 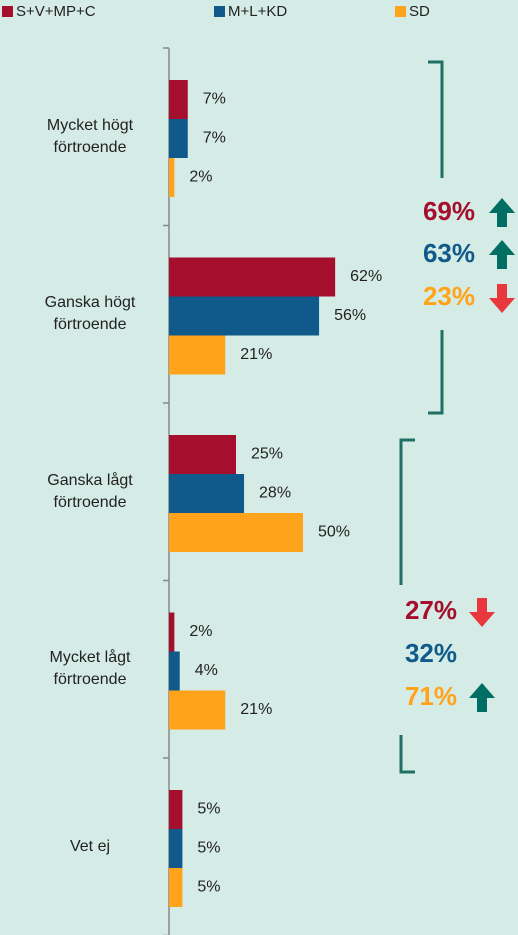 I want to click on annotation: 32%, so click(x=431, y=653).